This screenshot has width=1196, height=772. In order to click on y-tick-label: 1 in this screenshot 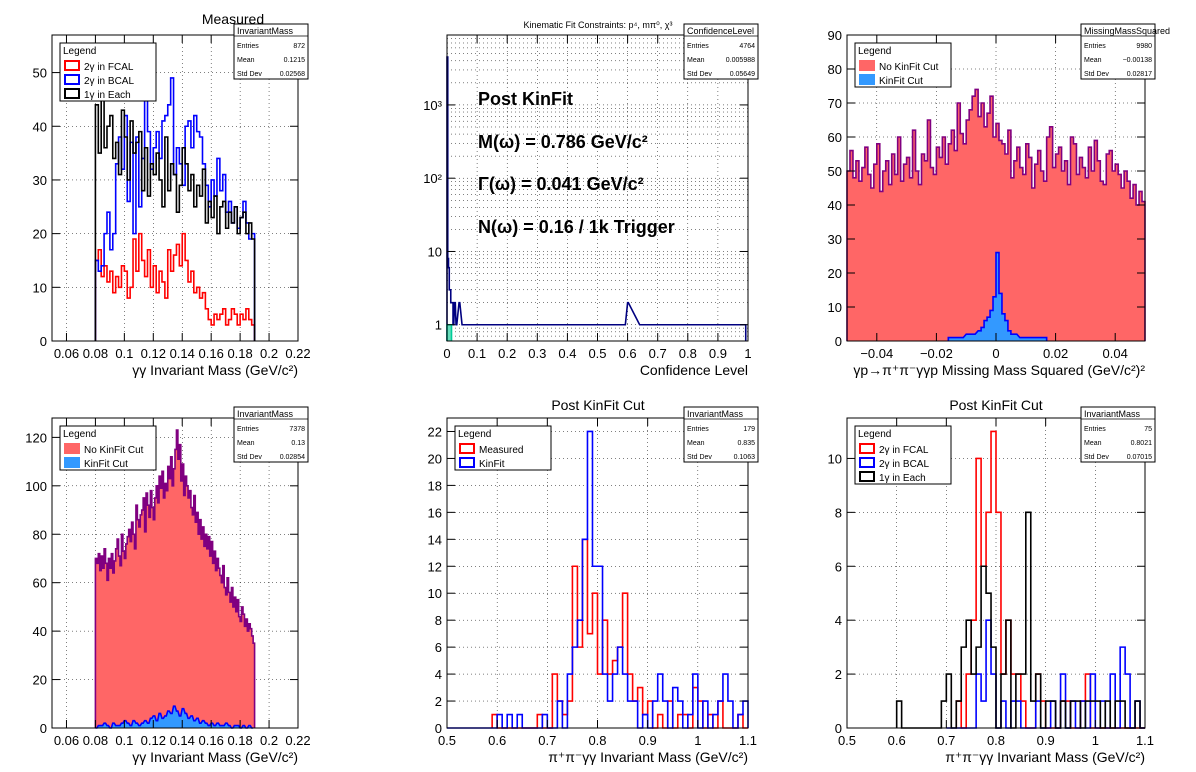, I will do `click(438, 325)`.